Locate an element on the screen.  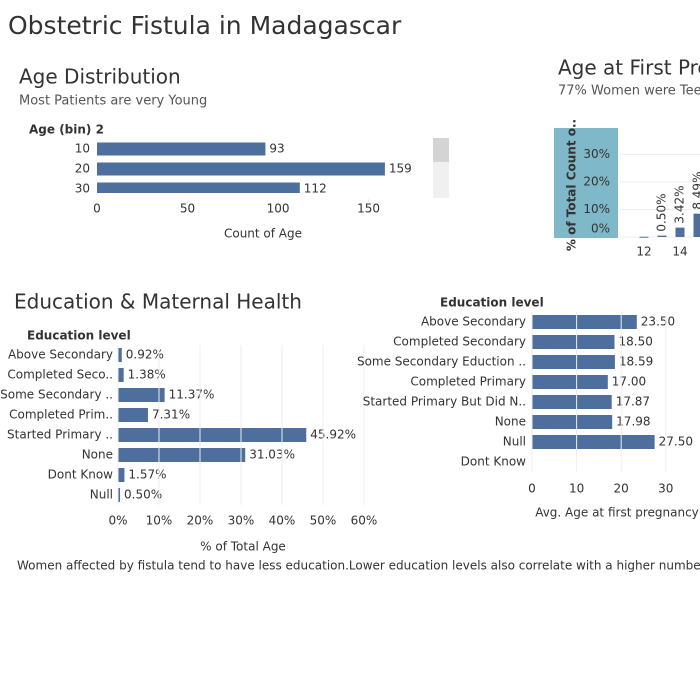
y-tick-label: Some Secondary Eduction .. is located at coordinates (441, 362).